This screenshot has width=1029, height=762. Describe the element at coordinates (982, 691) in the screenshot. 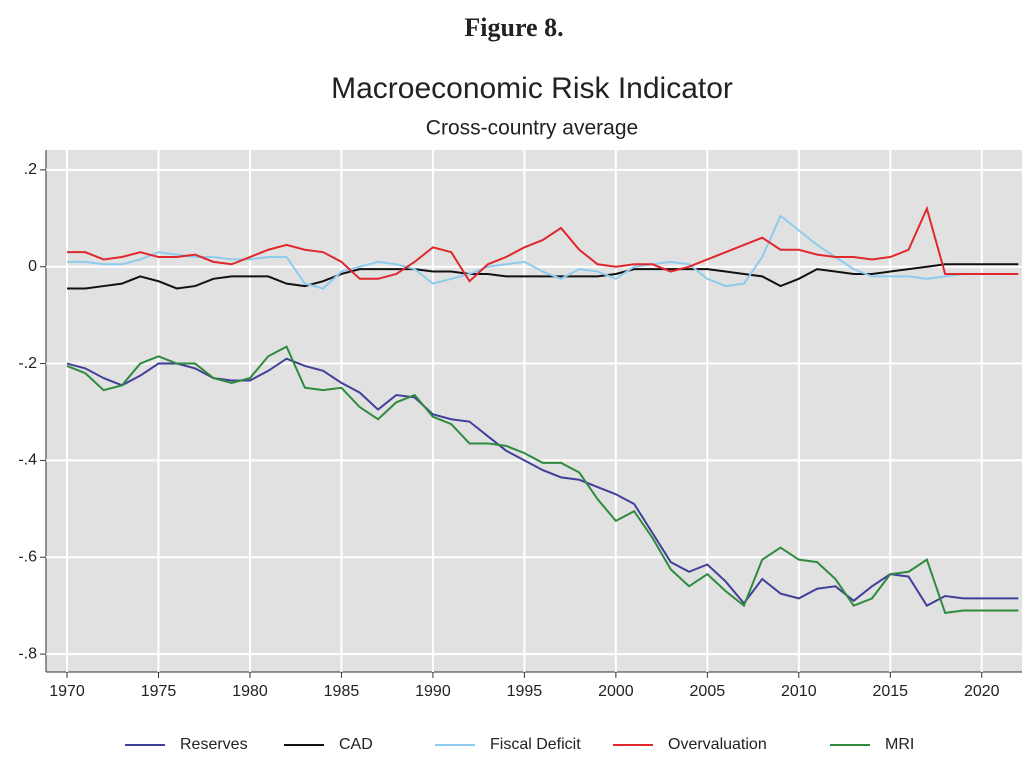

I see `x-tick-label: 2020` at that location.